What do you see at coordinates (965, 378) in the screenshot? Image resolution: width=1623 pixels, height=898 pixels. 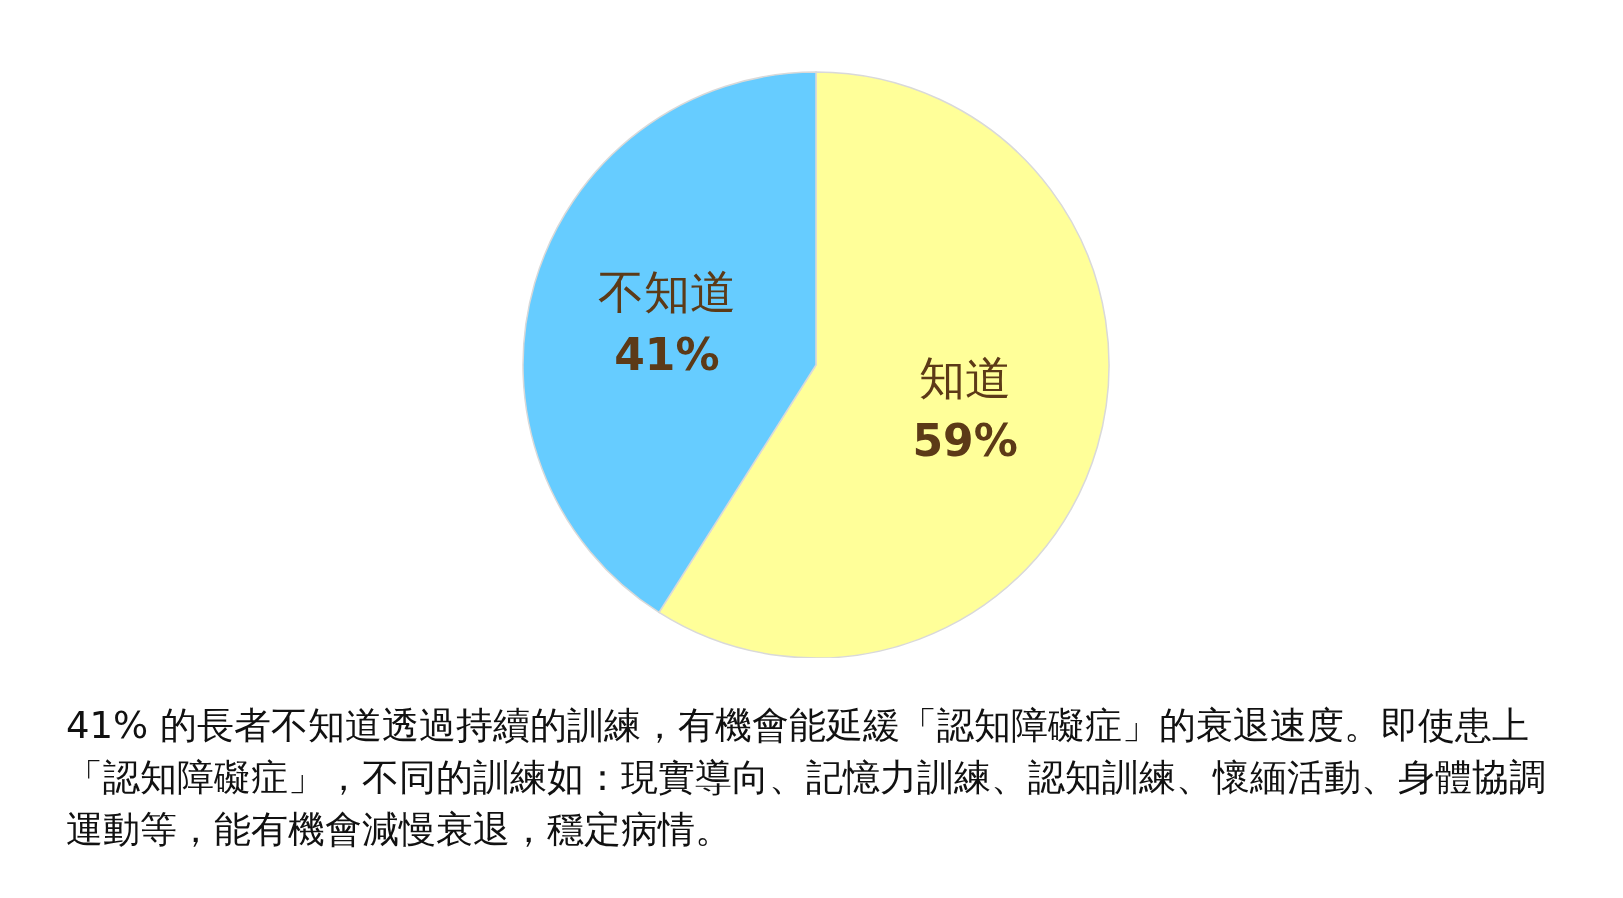 I see `slice-label: 知道` at bounding box center [965, 378].